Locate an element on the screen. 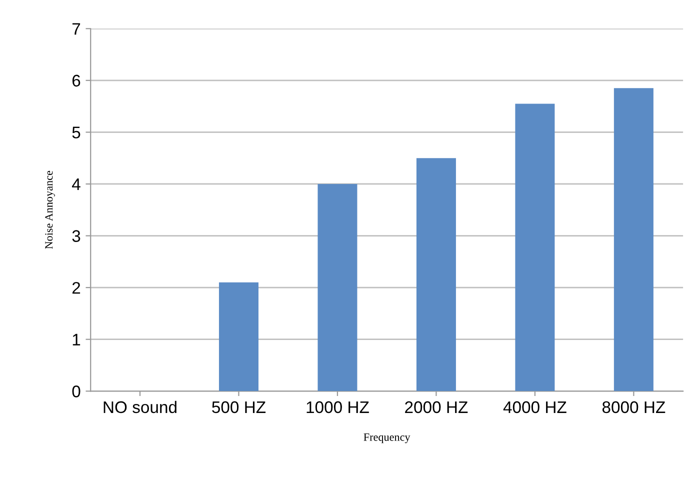 This screenshot has width=697, height=477. y-tick-label: 7 is located at coordinates (76, 29).